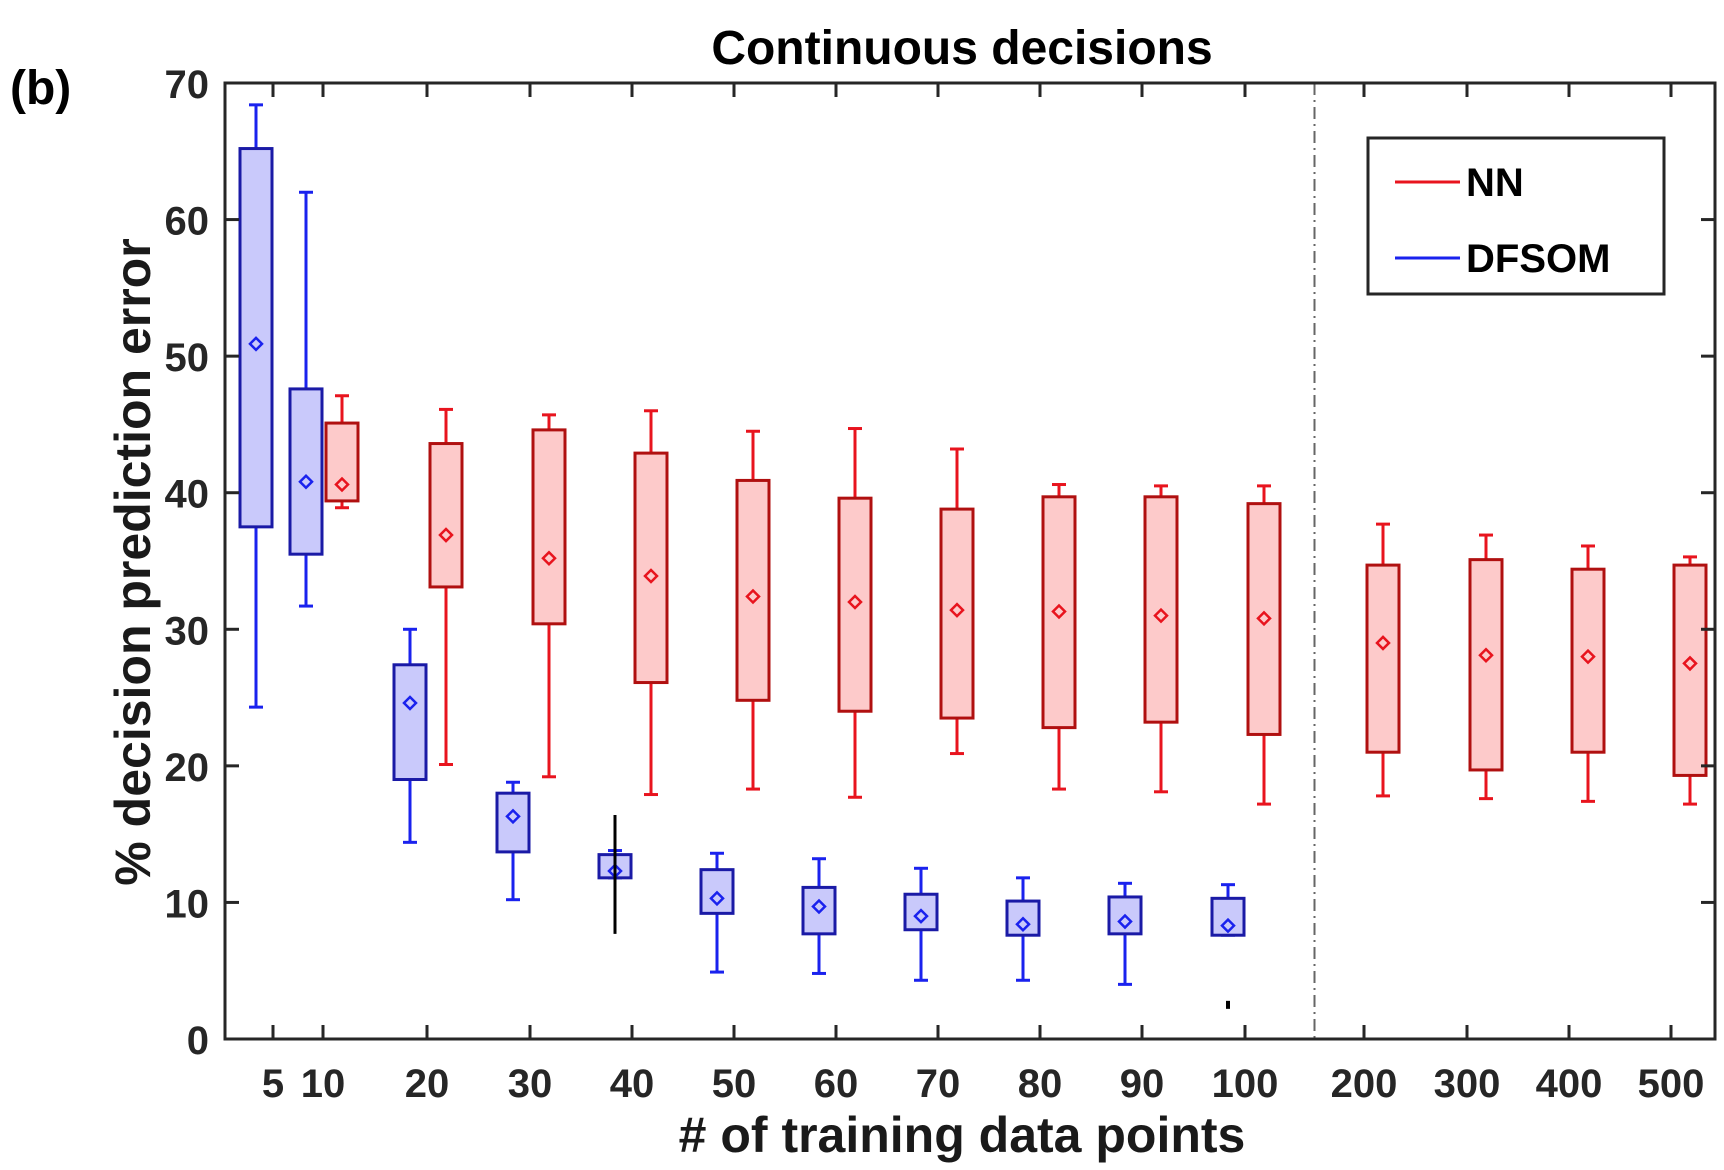  I want to click on x-tick-label: 400, so click(1569, 1084).